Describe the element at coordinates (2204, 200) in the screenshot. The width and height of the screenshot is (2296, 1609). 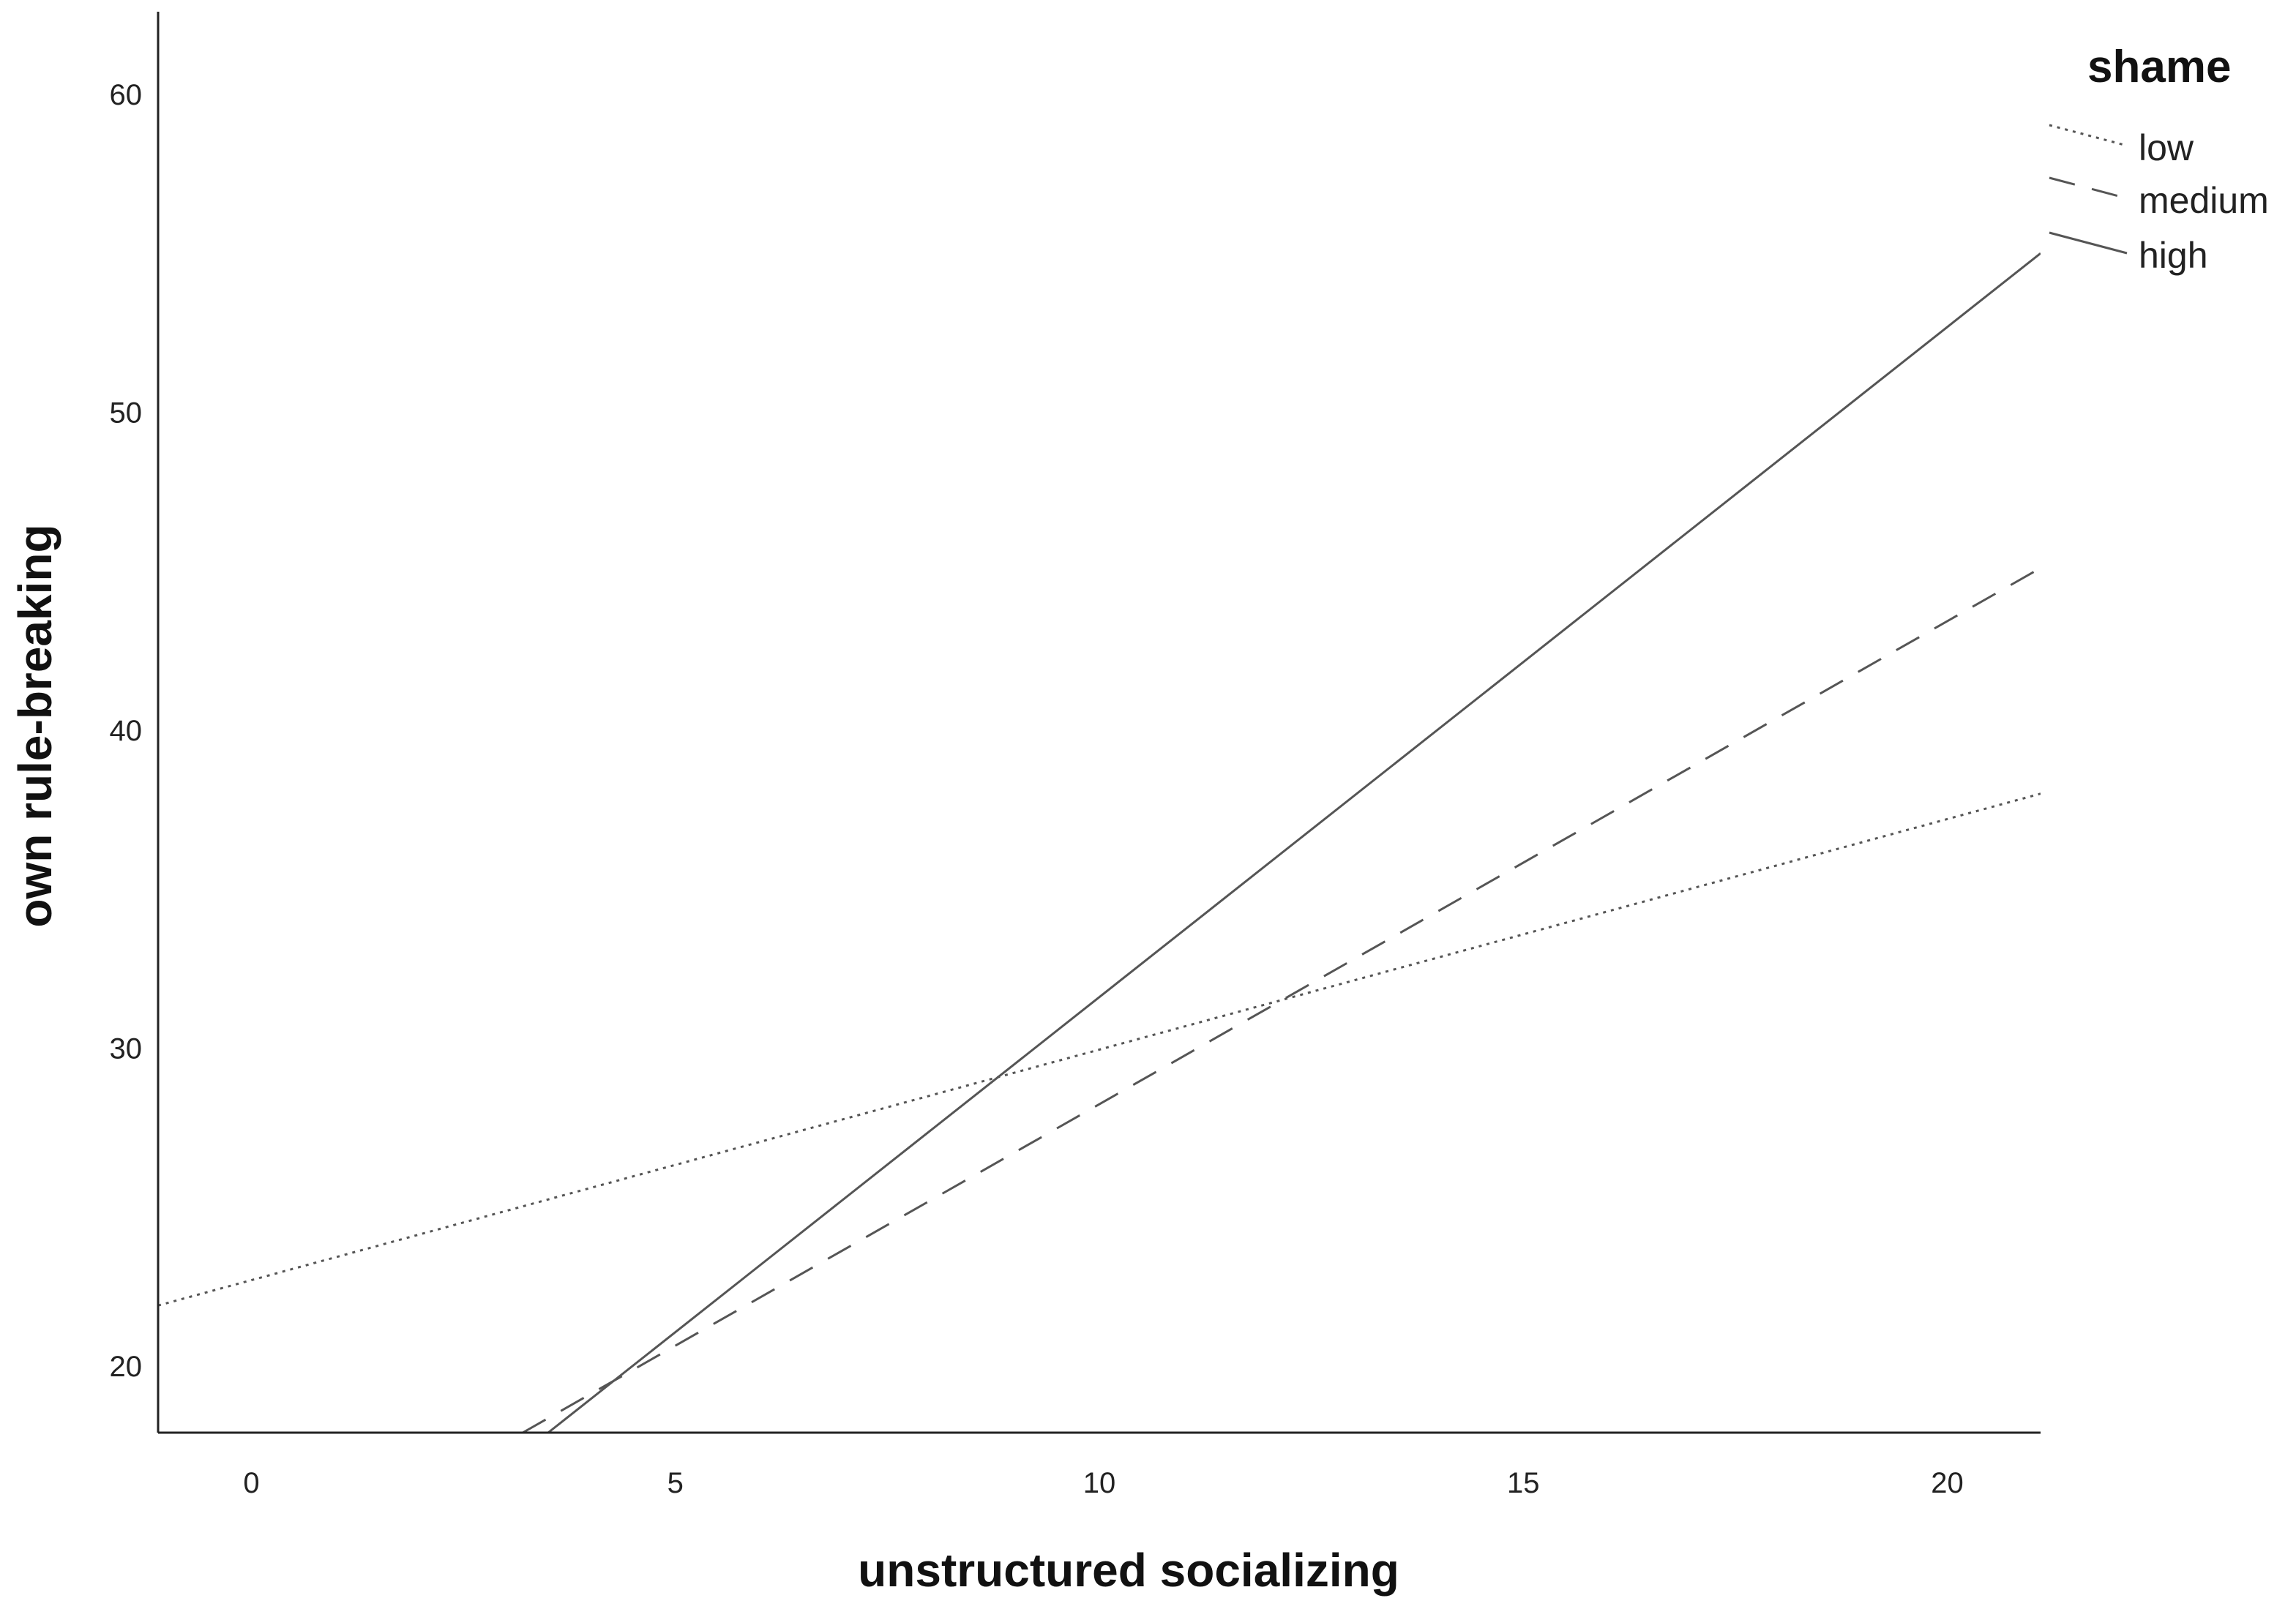
I see `legend-label-medium: medium` at that location.